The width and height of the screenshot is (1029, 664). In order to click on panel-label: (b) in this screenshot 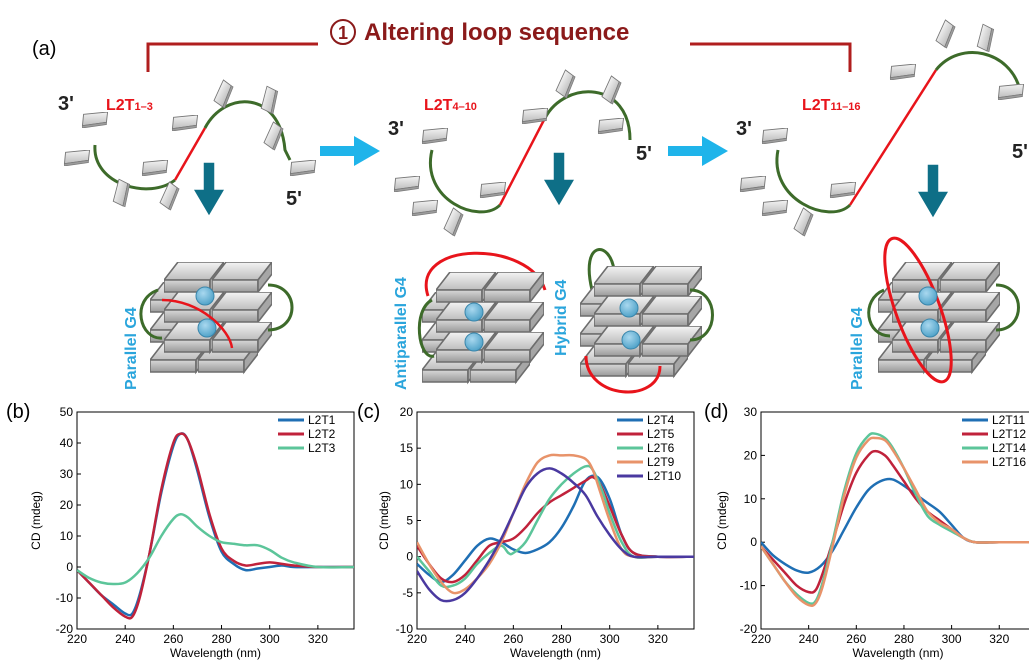, I will do `click(18, 412)`.